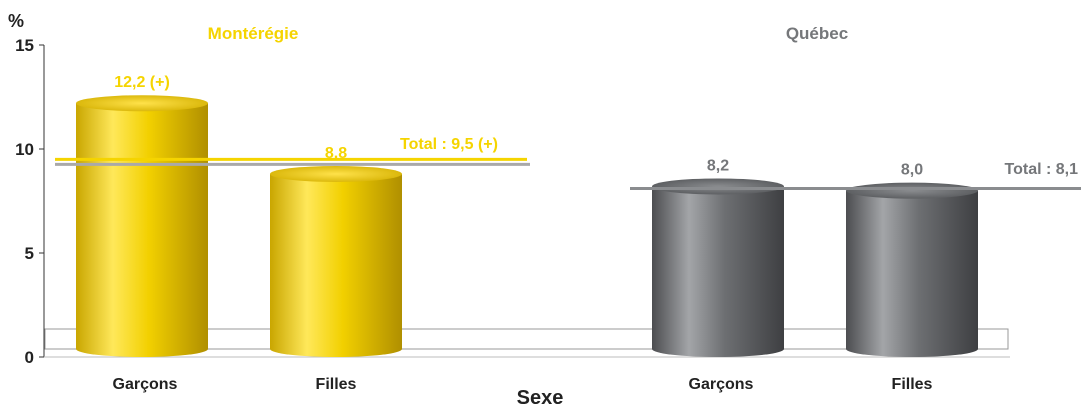 The image size is (1081, 408). What do you see at coordinates (142, 82) in the screenshot?
I see `value-label: 12,2 (+)` at bounding box center [142, 82].